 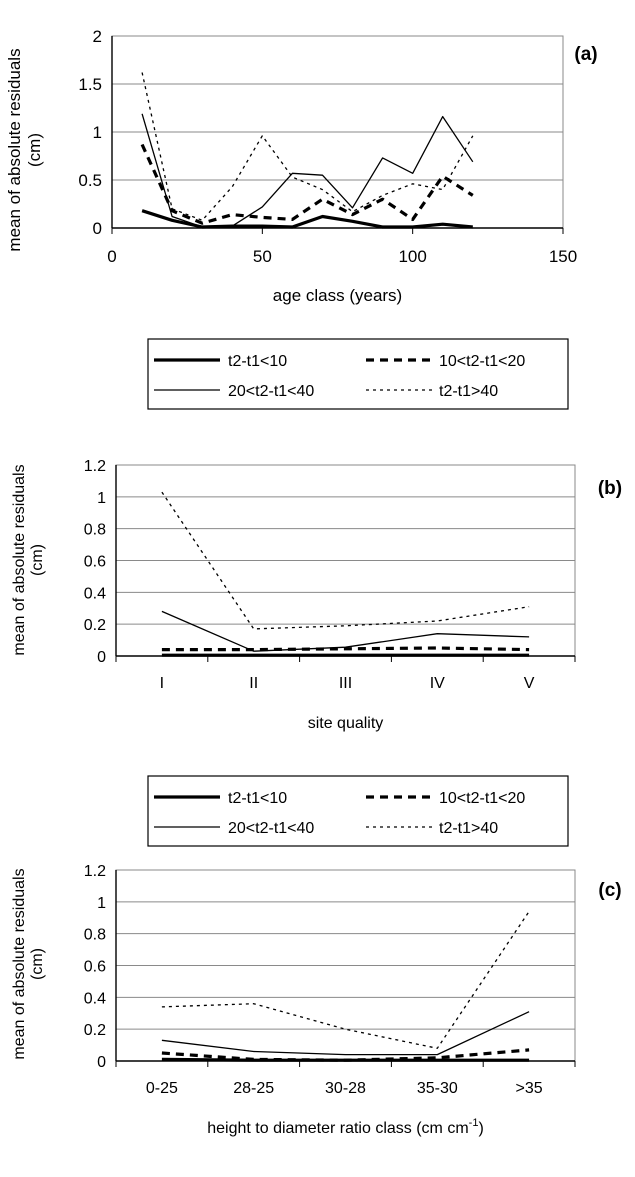 I want to click on legend-1: t2-t1<10 10<t2-t1<20 20<t2-t1<40 t2-t1>40, so click(x=358, y=374).